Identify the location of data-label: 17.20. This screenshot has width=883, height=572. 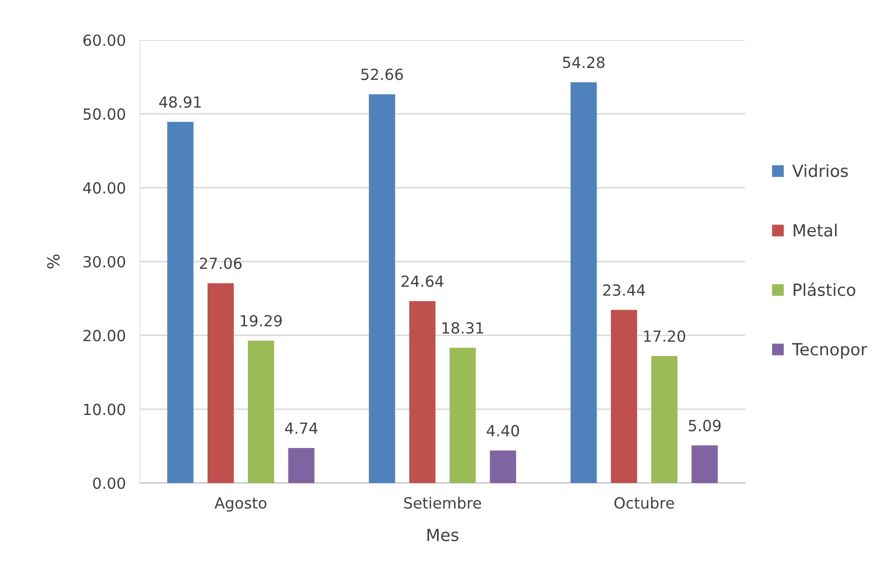
(665, 336).